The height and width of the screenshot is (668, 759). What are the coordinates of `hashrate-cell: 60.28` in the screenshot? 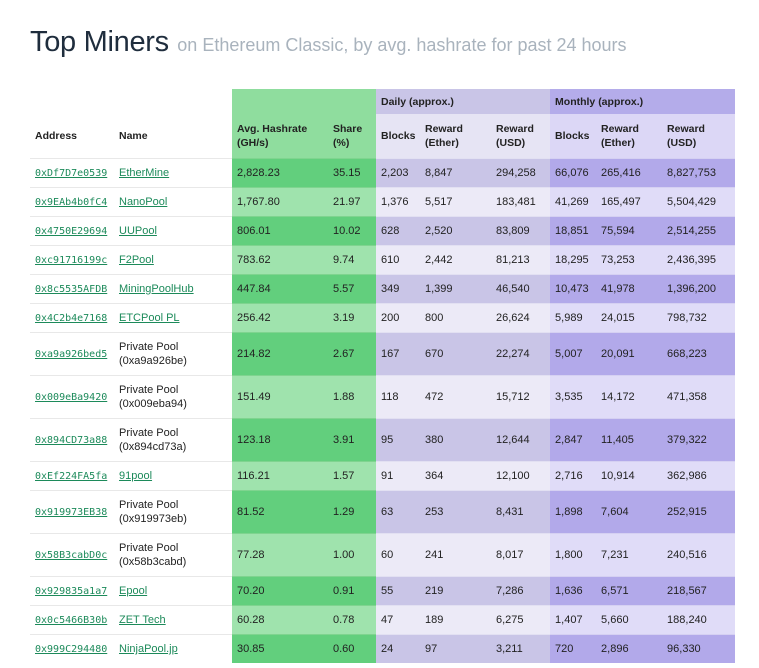 It's located at (280, 620).